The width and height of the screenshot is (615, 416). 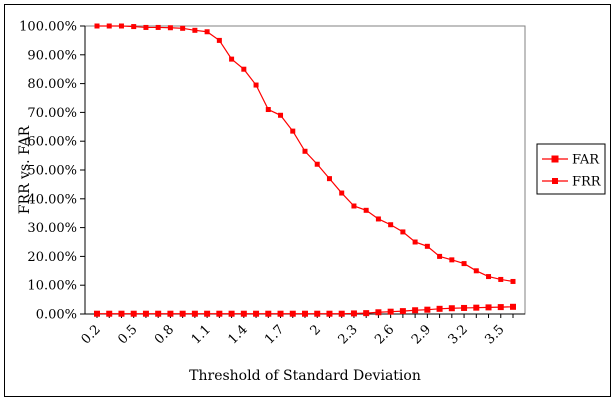 I want to click on y-tick-label: 0.00%, so click(x=56, y=315).